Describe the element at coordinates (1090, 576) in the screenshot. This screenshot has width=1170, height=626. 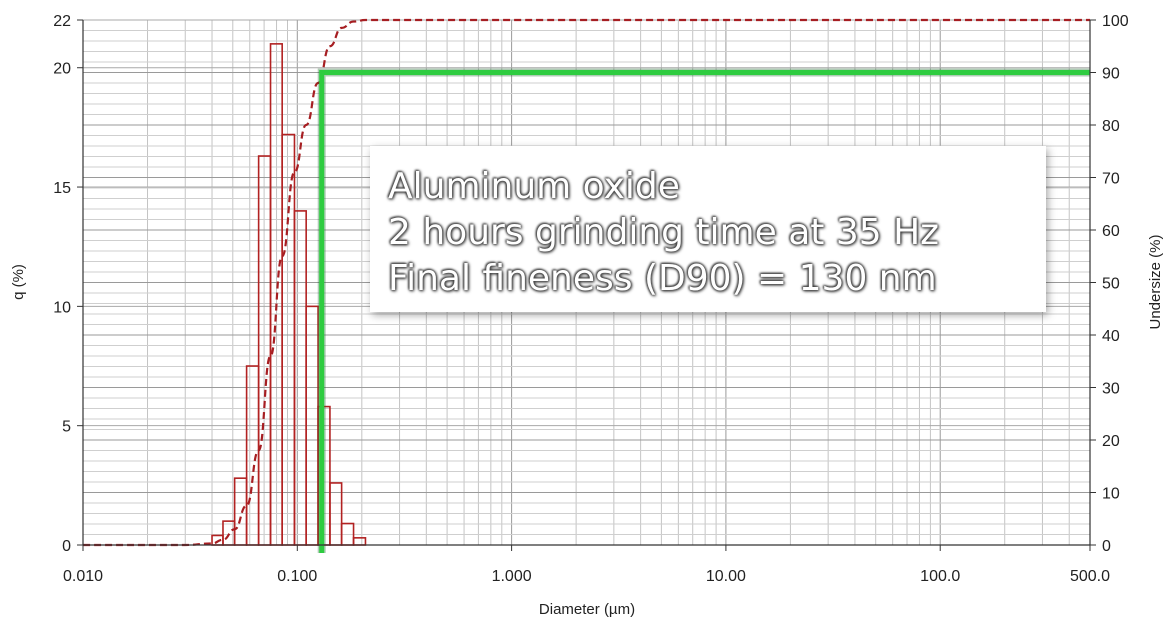
I see `x-tick-label: 500.0` at that location.